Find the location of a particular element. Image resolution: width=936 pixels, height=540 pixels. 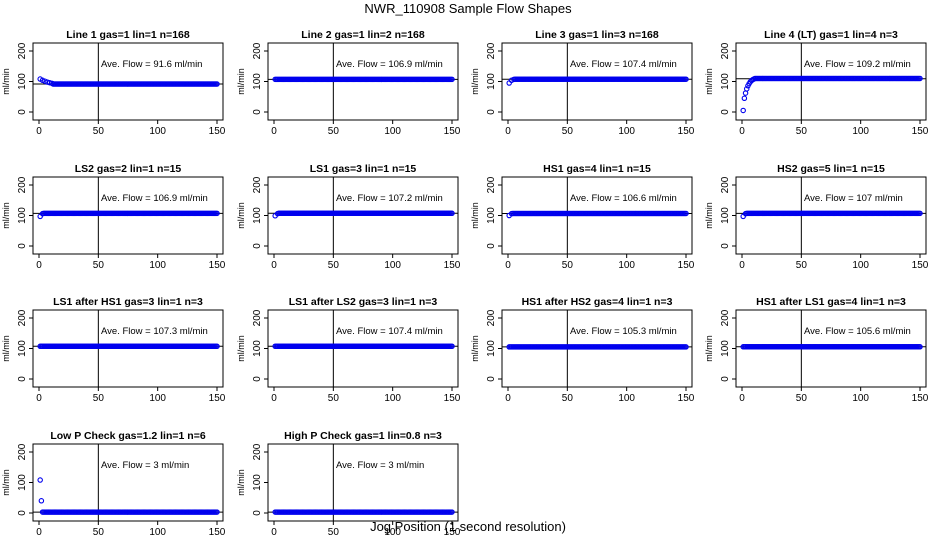

average-flow-annotation: Ave. Flow = 107.2 ml/min is located at coordinates (389, 198).